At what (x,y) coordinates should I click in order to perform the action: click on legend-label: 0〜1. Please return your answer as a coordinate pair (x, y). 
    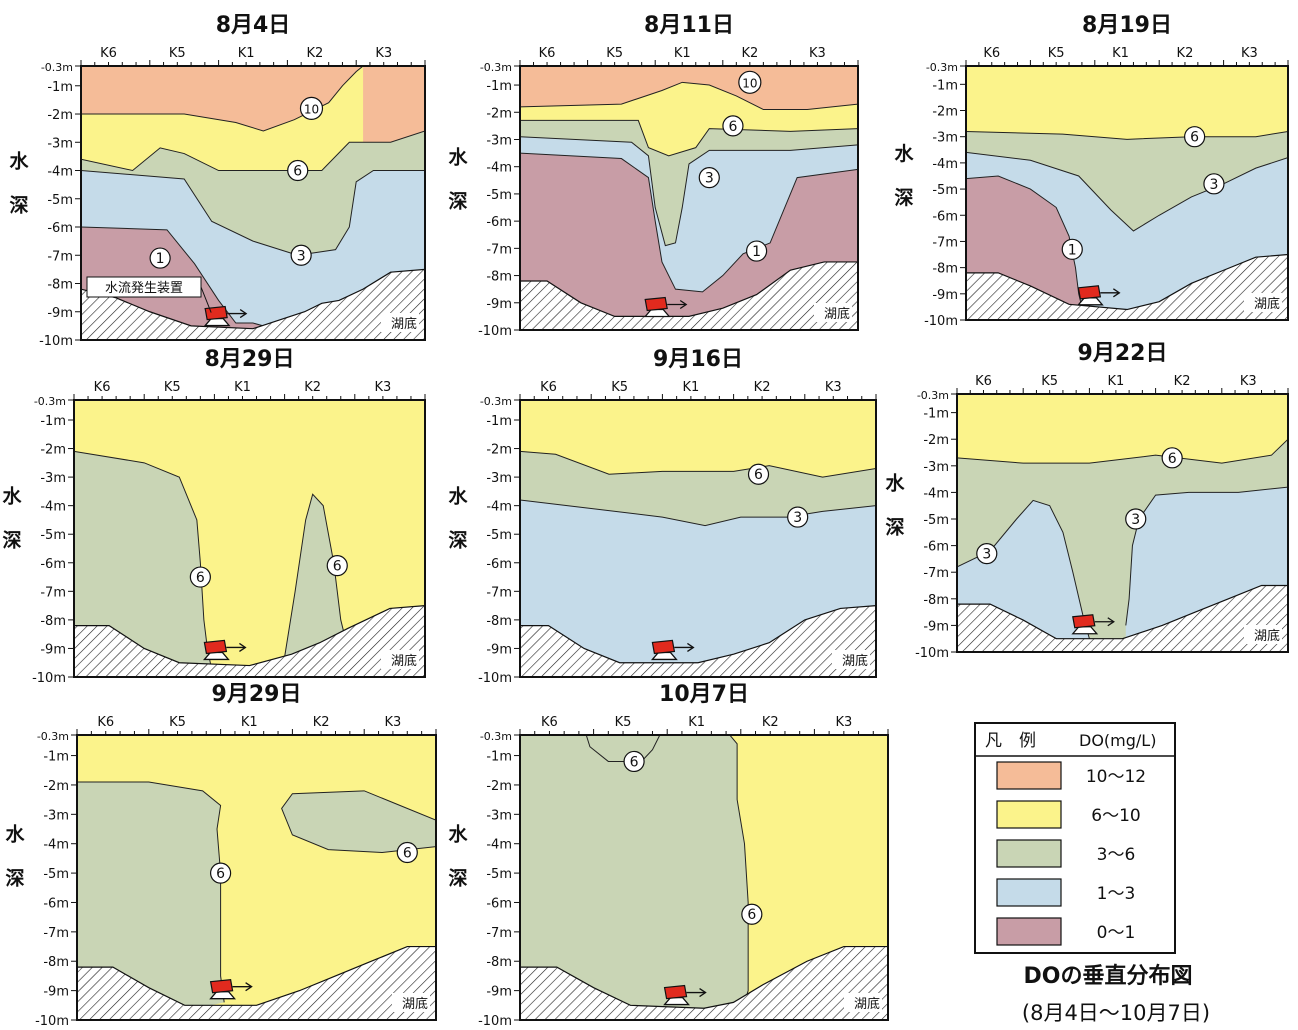
    Looking at the image, I should click on (1116, 933).